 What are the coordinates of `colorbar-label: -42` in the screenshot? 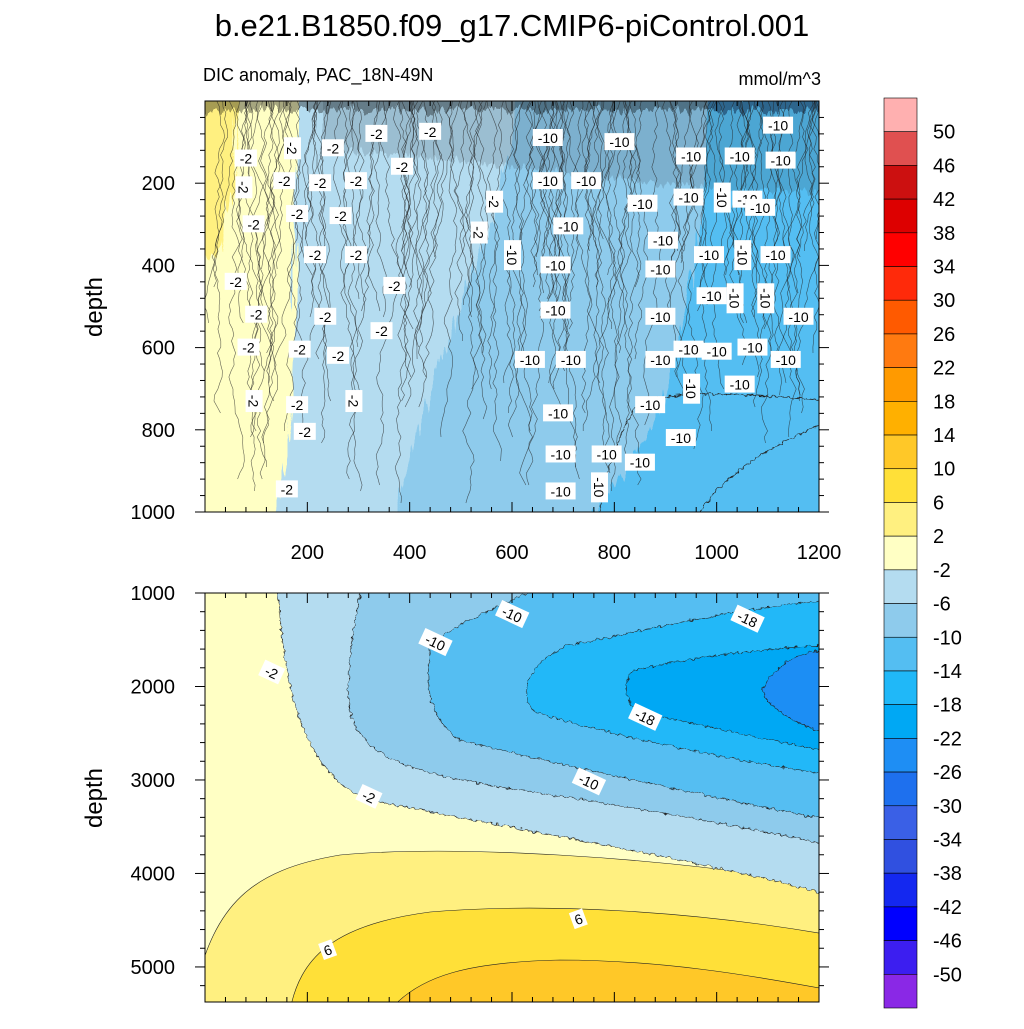 It's located at (947, 908).